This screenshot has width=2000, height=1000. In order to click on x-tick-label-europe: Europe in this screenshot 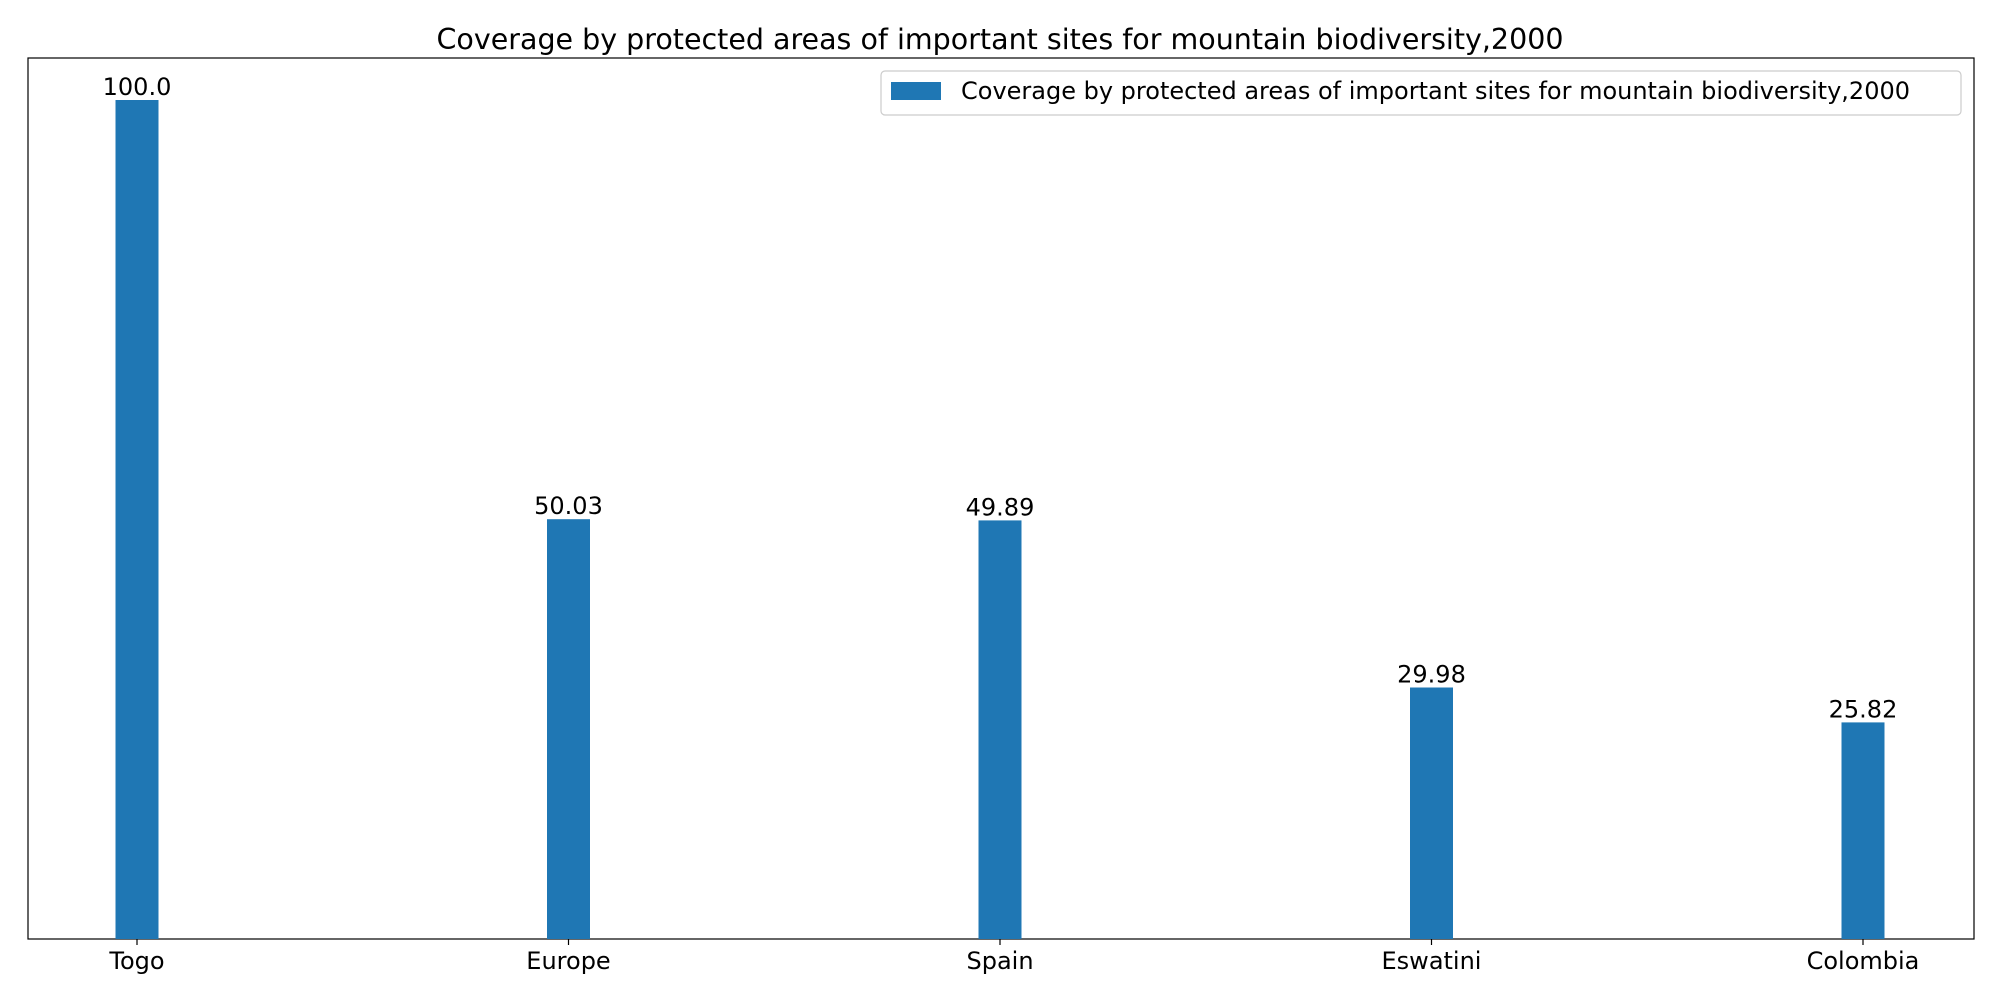, I will do `click(568, 961)`.